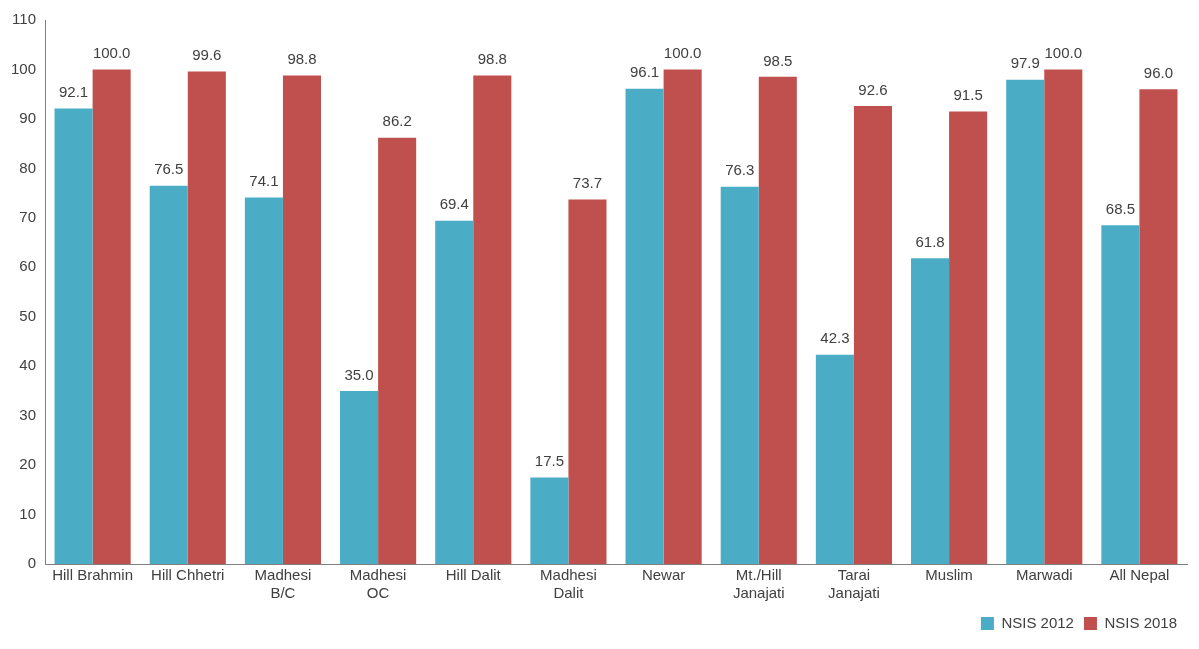  I want to click on y-tick-label: 30, so click(28, 414).